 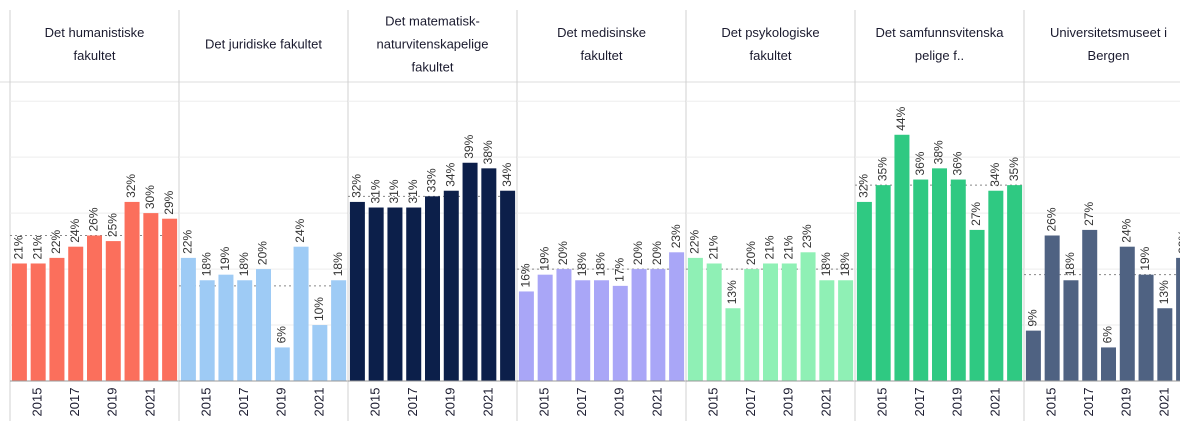 What do you see at coordinates (526, 275) in the screenshot?
I see `value-label: 16%` at bounding box center [526, 275].